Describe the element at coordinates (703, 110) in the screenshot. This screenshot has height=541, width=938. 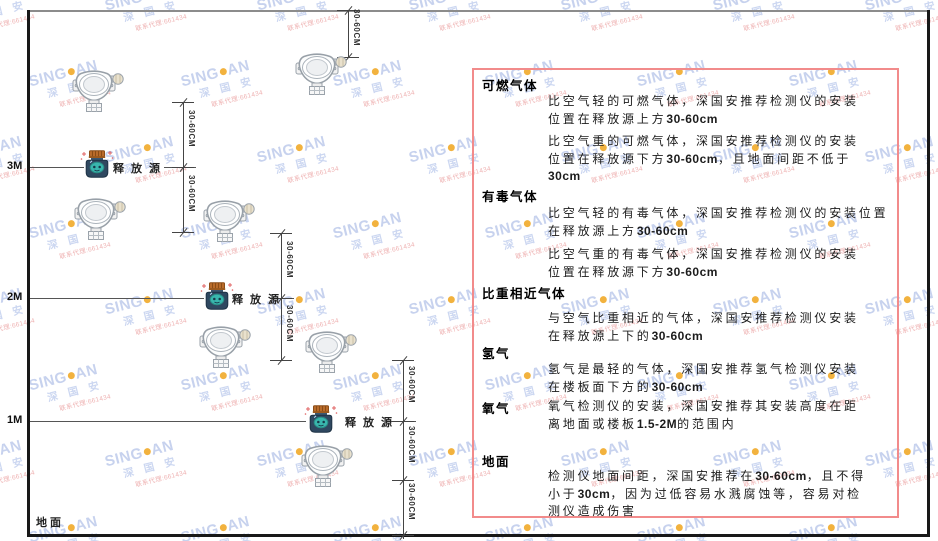
I see `section-paragraph: 比空气轻的可燃气体，深国安推荐检测仪的安装 位置在释放源上方30-60cm` at that location.